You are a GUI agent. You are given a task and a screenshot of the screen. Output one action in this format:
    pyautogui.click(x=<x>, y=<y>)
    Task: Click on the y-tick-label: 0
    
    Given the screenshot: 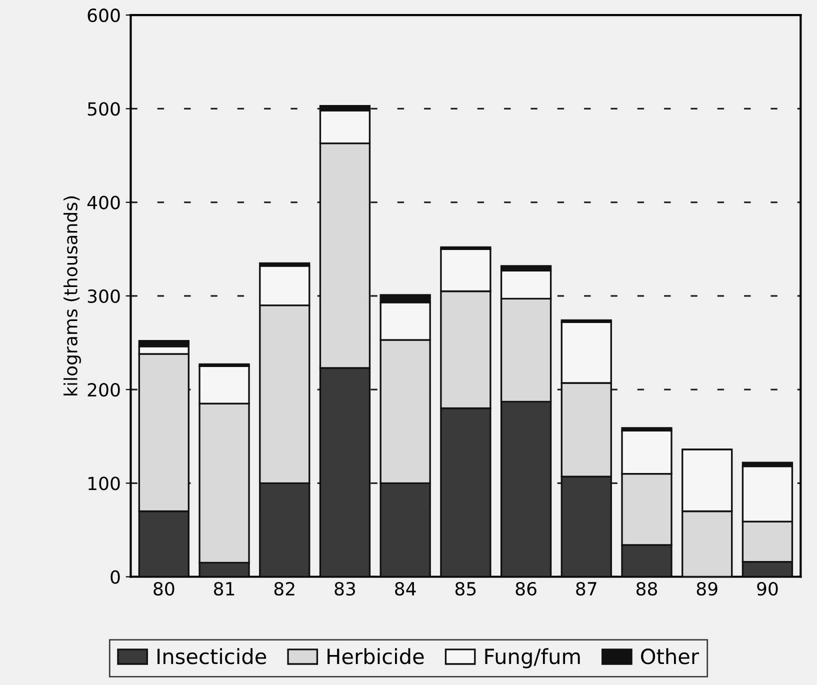 What is the action you would take?
    pyautogui.click(x=115, y=577)
    